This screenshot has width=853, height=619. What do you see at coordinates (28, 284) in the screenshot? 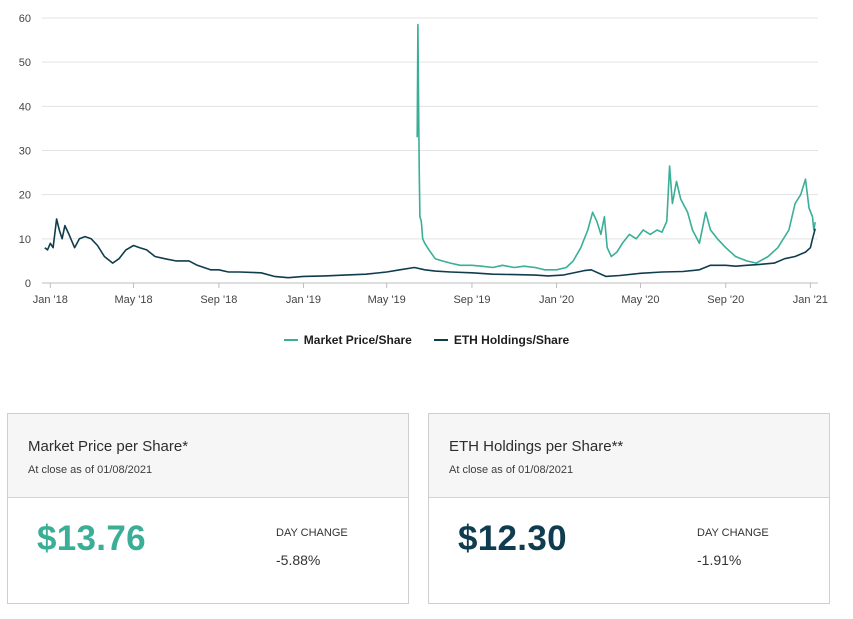
I see `y-tick-label: 0` at bounding box center [28, 284].